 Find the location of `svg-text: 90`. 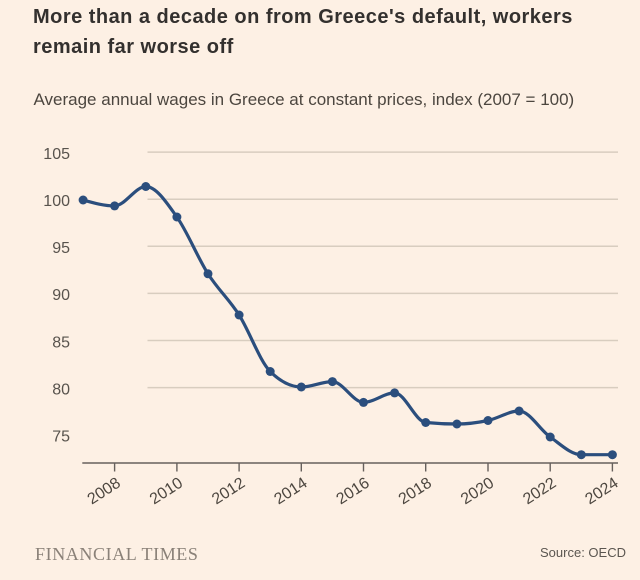

svg-text: 90 is located at coordinates (61, 295).